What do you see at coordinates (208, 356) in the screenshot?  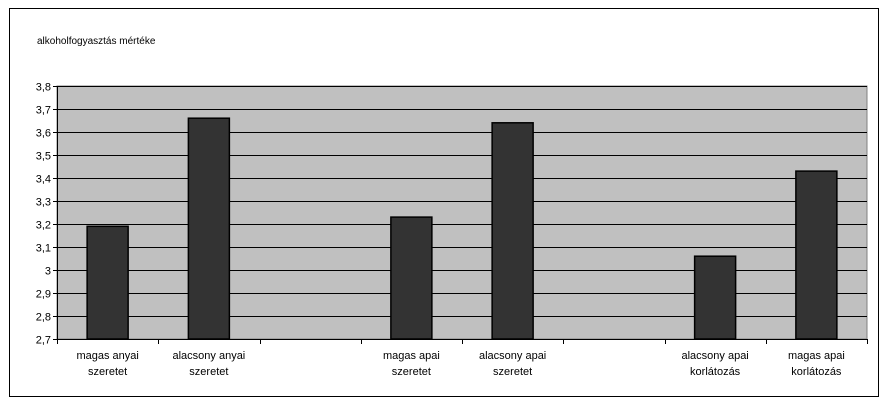 I see `x-category-label: alacsony anyai` at bounding box center [208, 356].